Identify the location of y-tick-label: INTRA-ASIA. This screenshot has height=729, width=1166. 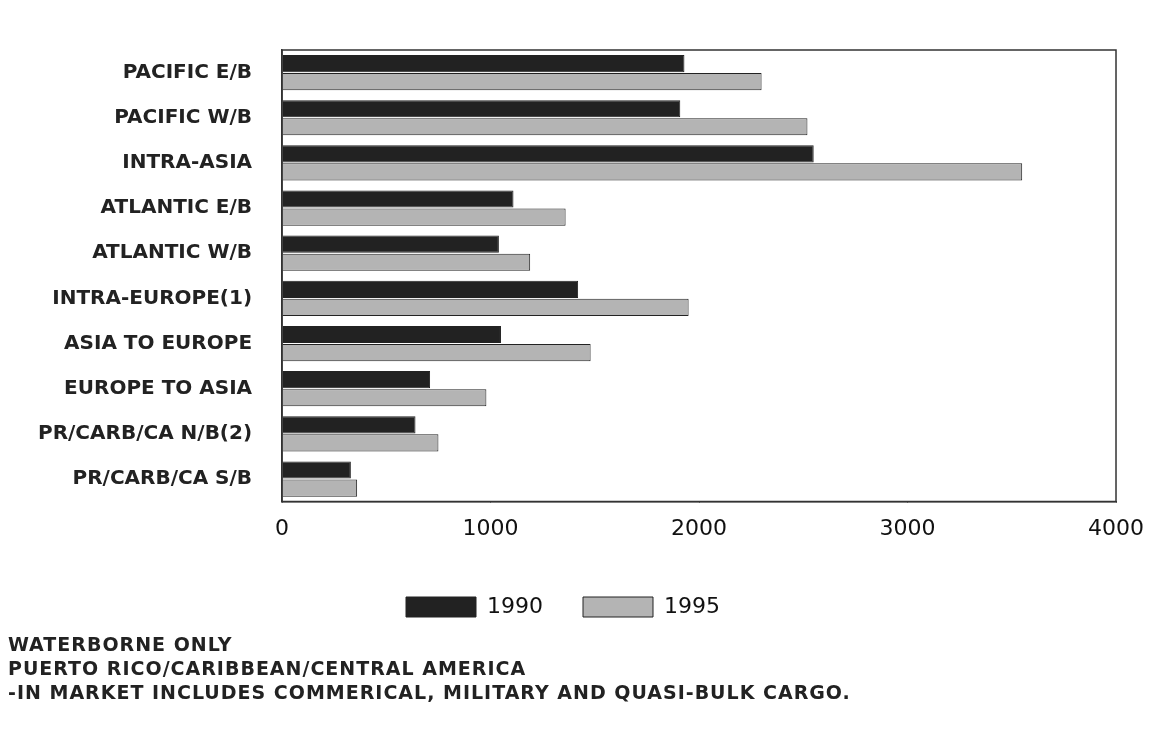
(187, 161).